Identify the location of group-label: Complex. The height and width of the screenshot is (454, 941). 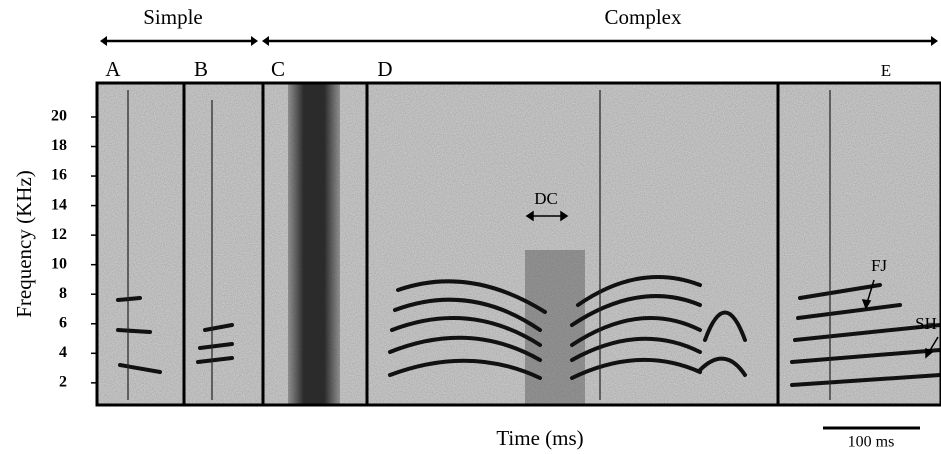
(643, 17).